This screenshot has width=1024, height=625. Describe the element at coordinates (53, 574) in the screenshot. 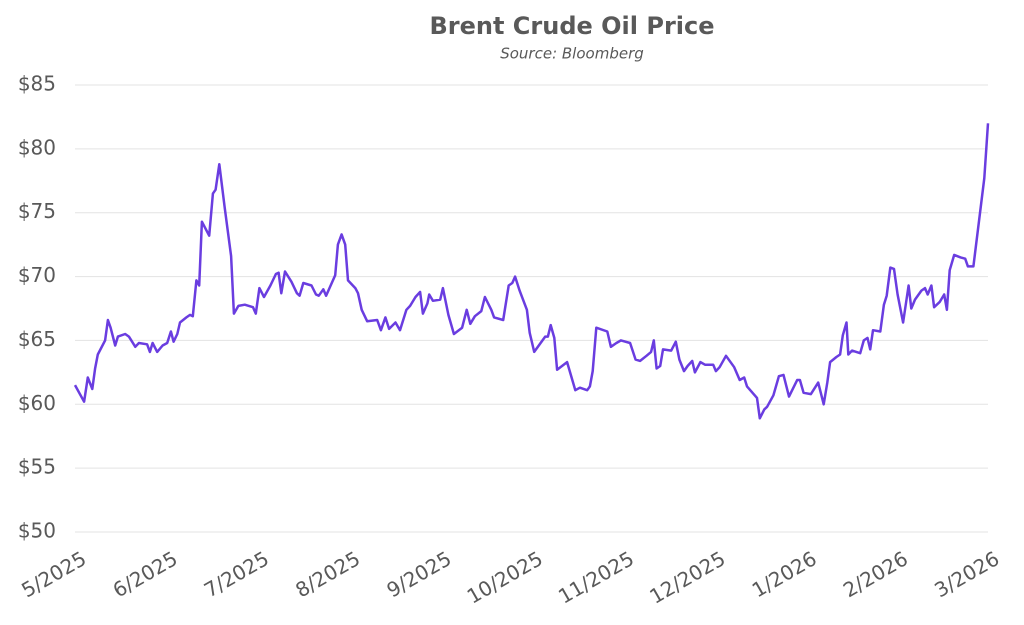

I see `x-tick-label: 5/2025` at that location.